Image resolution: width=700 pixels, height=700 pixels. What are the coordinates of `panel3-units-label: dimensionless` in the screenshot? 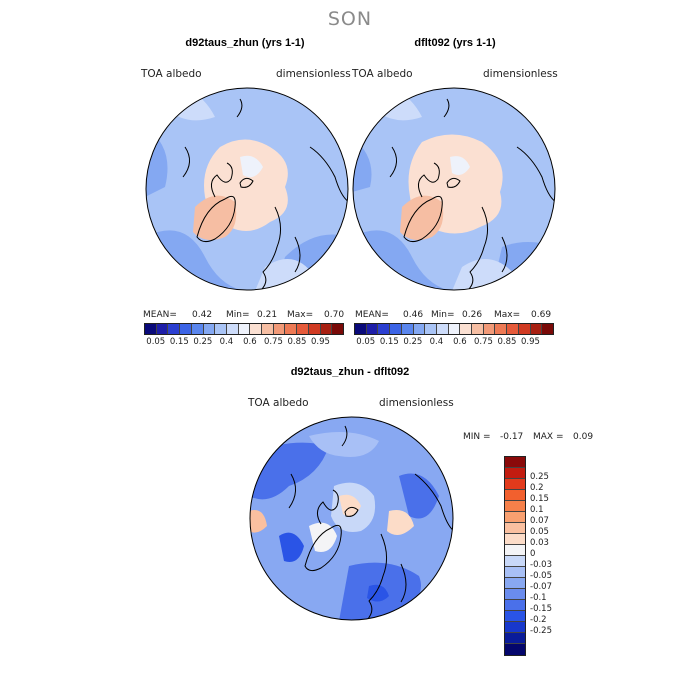 It's located at (416, 403).